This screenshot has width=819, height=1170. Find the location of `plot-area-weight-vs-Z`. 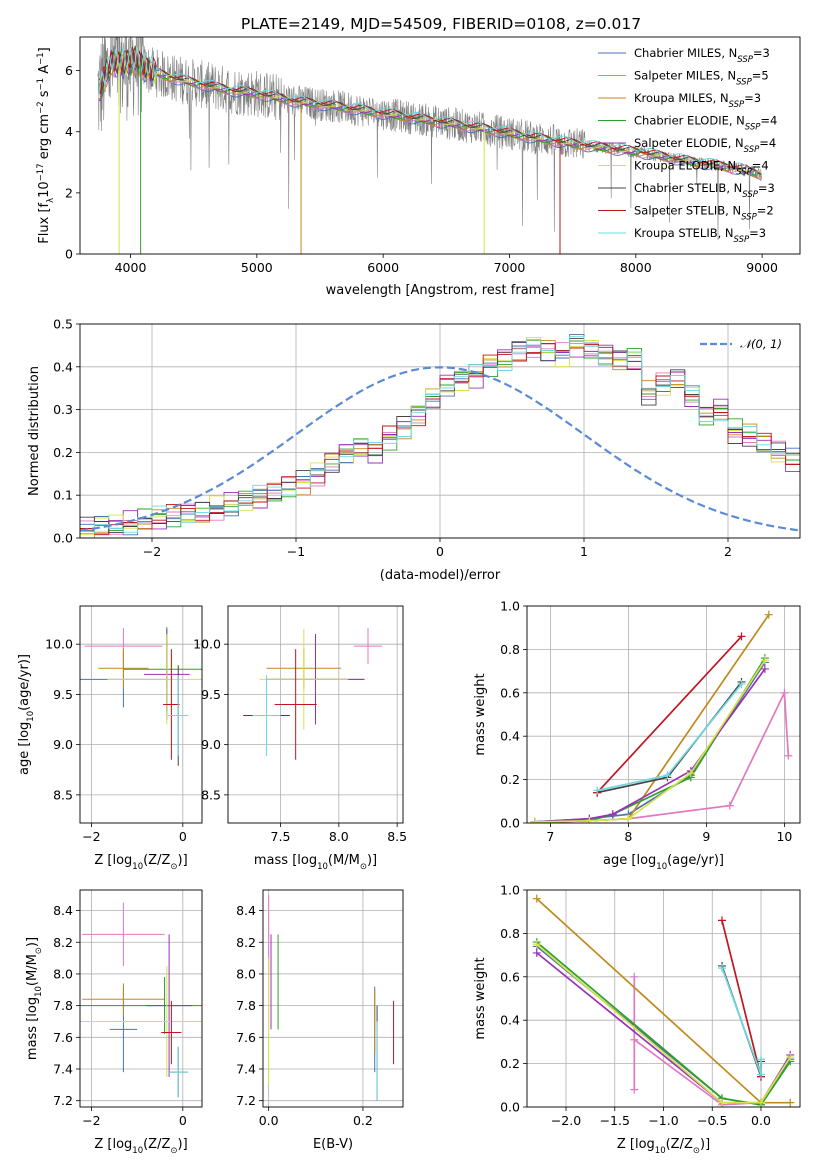

plot-area-weight-vs-Z is located at coordinates (663, 1000).